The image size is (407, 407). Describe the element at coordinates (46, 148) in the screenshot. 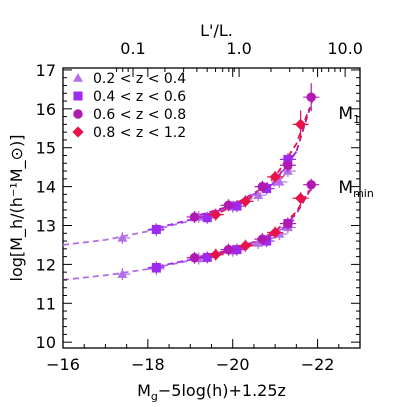

I see `y-tick-label: 15` at that location.